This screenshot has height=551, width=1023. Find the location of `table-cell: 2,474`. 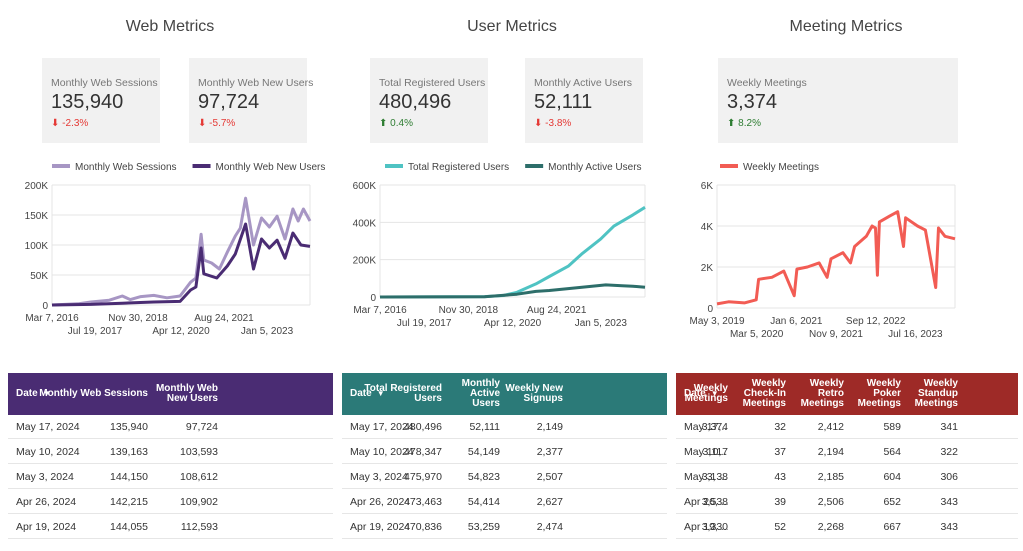

table-cell: 2,474 is located at coordinates (549, 527).